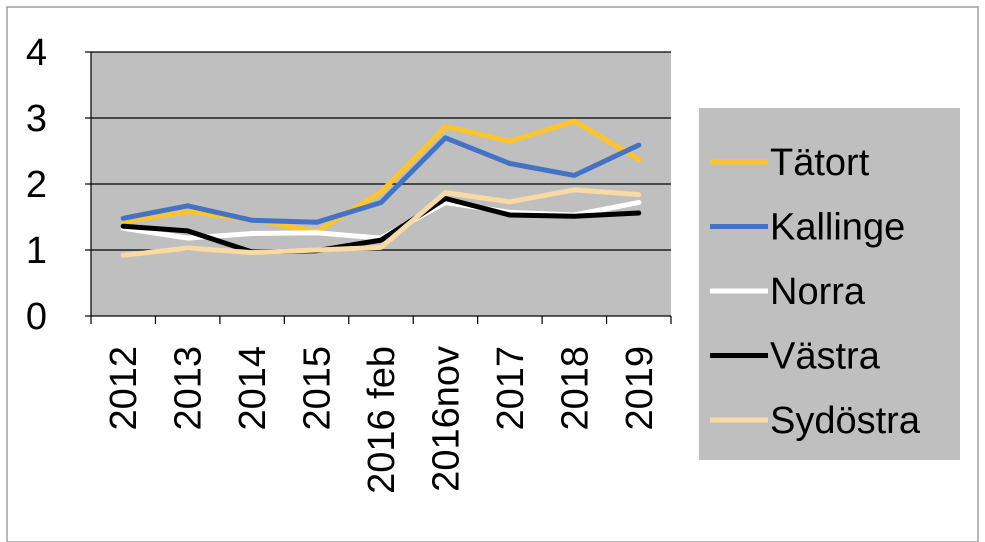  I want to click on series-lines, so click(381, 188).